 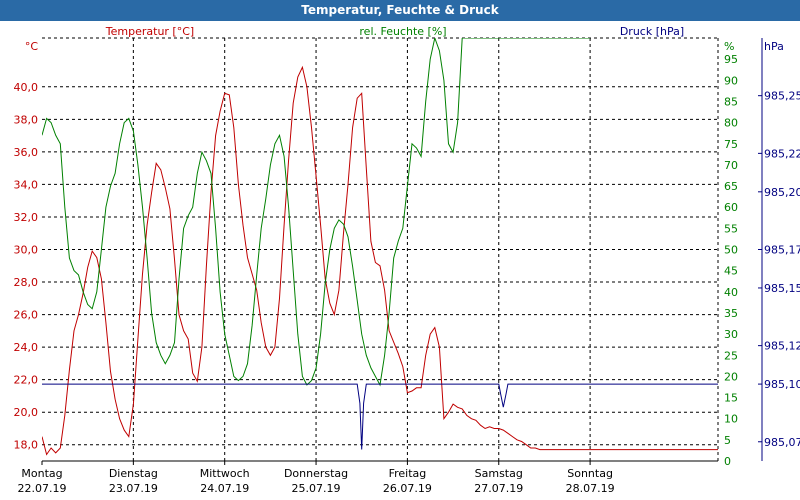 I want to click on pressure-tick-label: 985,20, so click(x=782, y=192).